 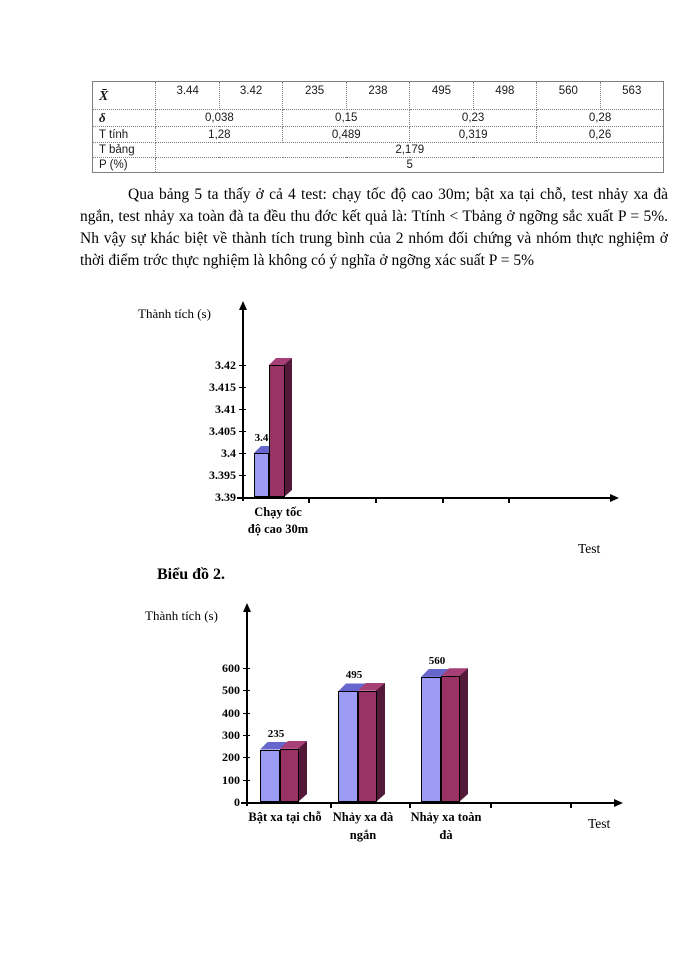 I want to click on y-tick-label: 3.42, so click(x=225, y=365).